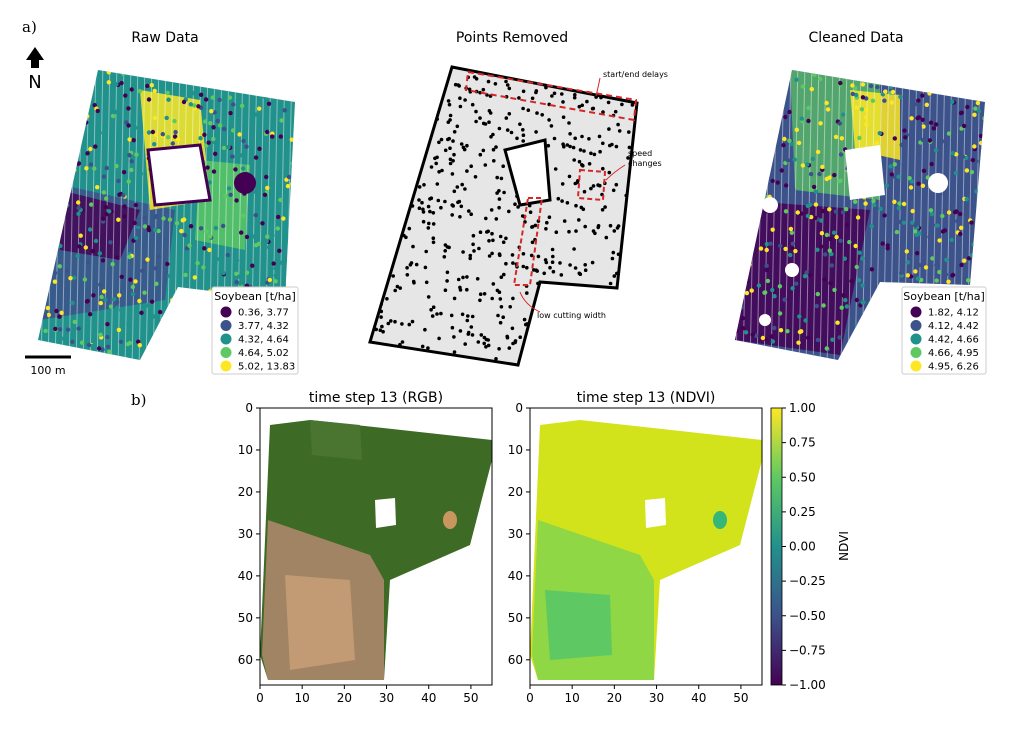 This screenshot has height=746, width=1023. I want to click on figure-label-b: b), so click(138, 400).